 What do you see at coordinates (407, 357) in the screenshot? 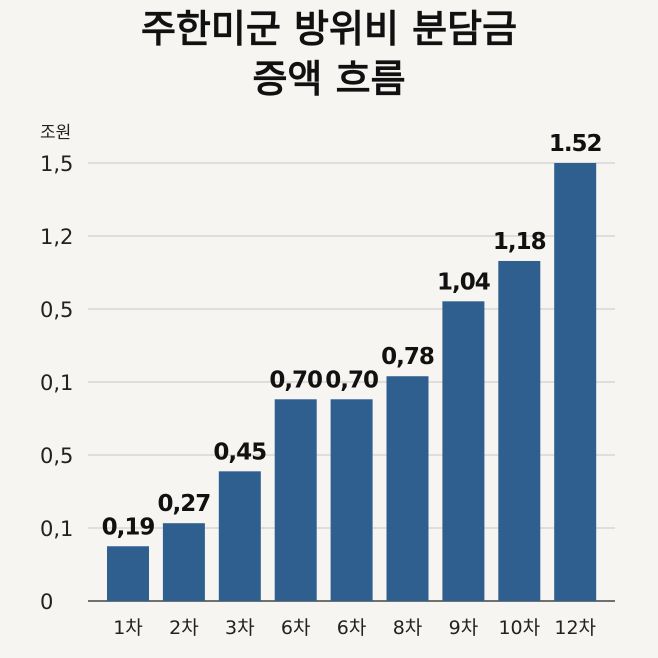
I see `data-label: 0,78` at bounding box center [407, 357].